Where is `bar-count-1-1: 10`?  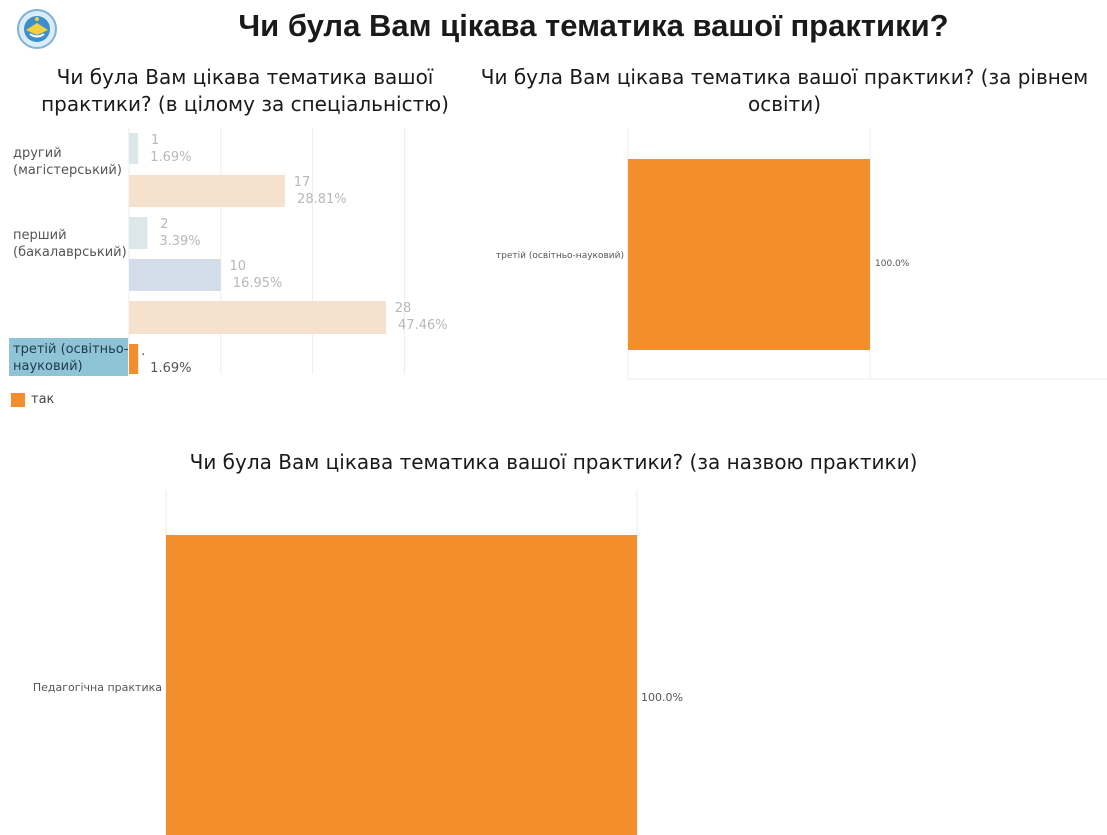
bar-count-1-1: 10 is located at coordinates (238, 266).